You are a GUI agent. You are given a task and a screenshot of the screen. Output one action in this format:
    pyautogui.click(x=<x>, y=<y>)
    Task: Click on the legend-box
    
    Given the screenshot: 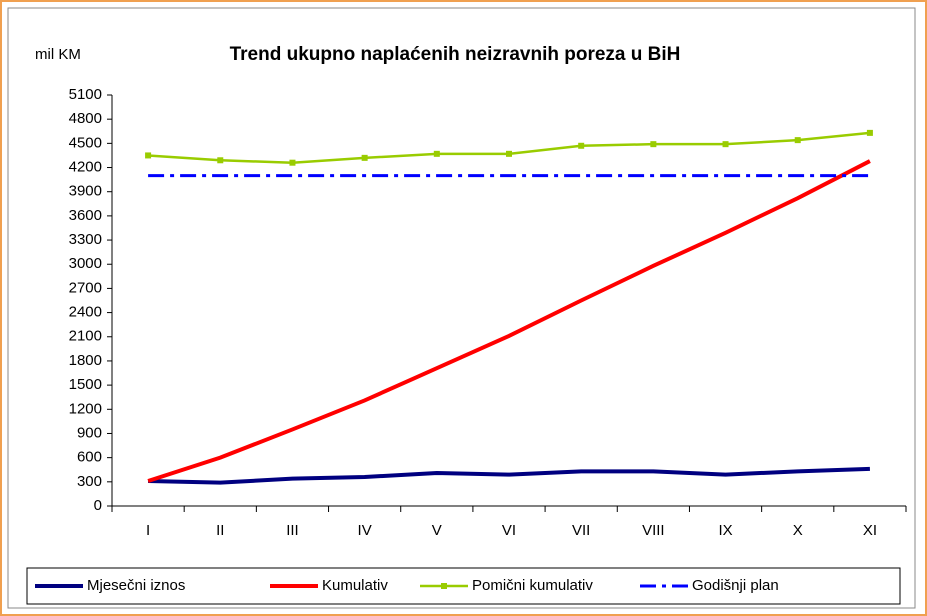 What is the action you would take?
    pyautogui.click(x=463, y=586)
    